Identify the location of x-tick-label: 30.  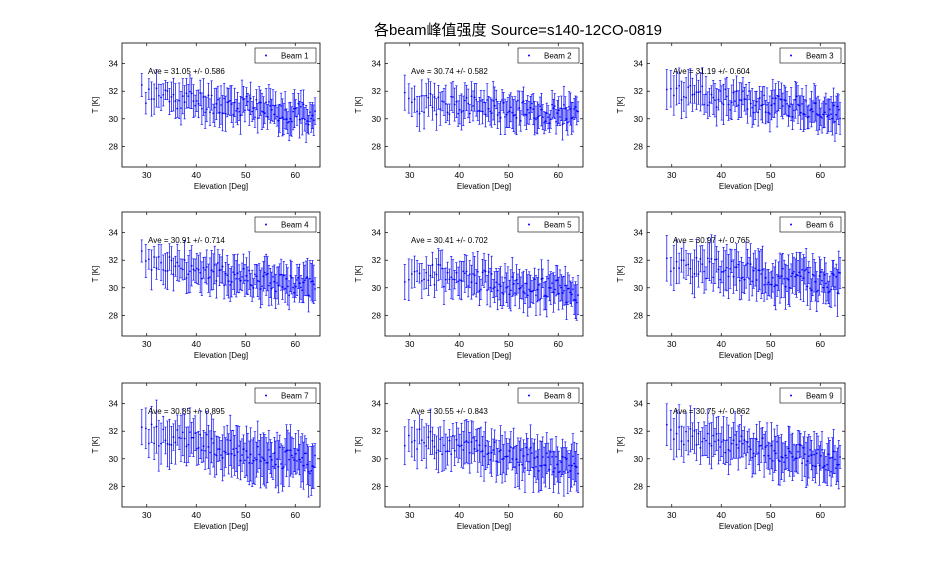
(147, 515).